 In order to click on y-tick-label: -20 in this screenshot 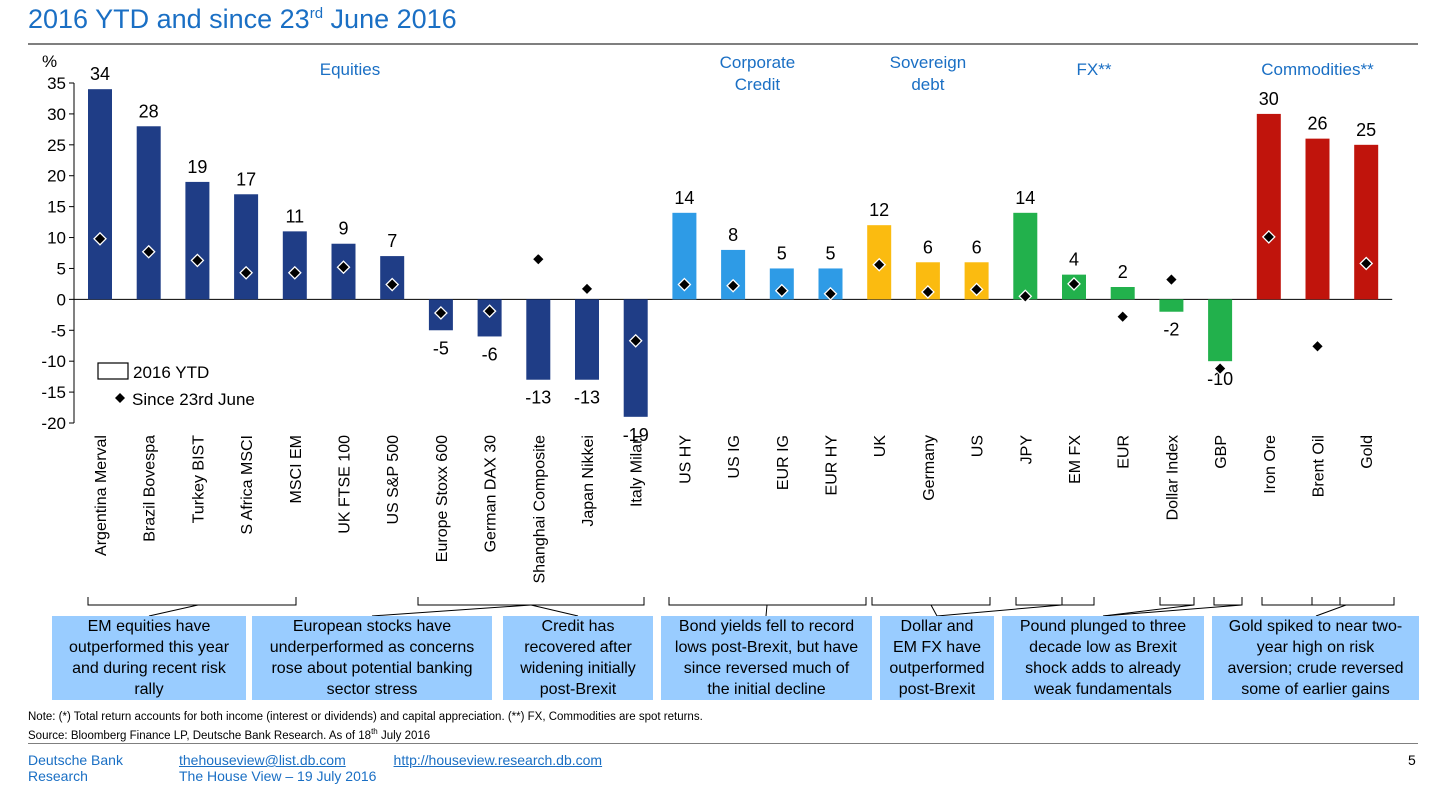, I will do `click(53, 423)`.